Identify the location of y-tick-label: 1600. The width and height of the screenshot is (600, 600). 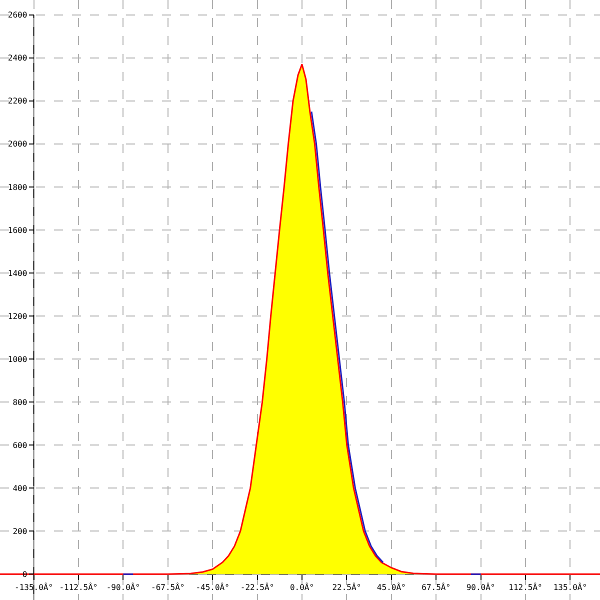
(18, 230).